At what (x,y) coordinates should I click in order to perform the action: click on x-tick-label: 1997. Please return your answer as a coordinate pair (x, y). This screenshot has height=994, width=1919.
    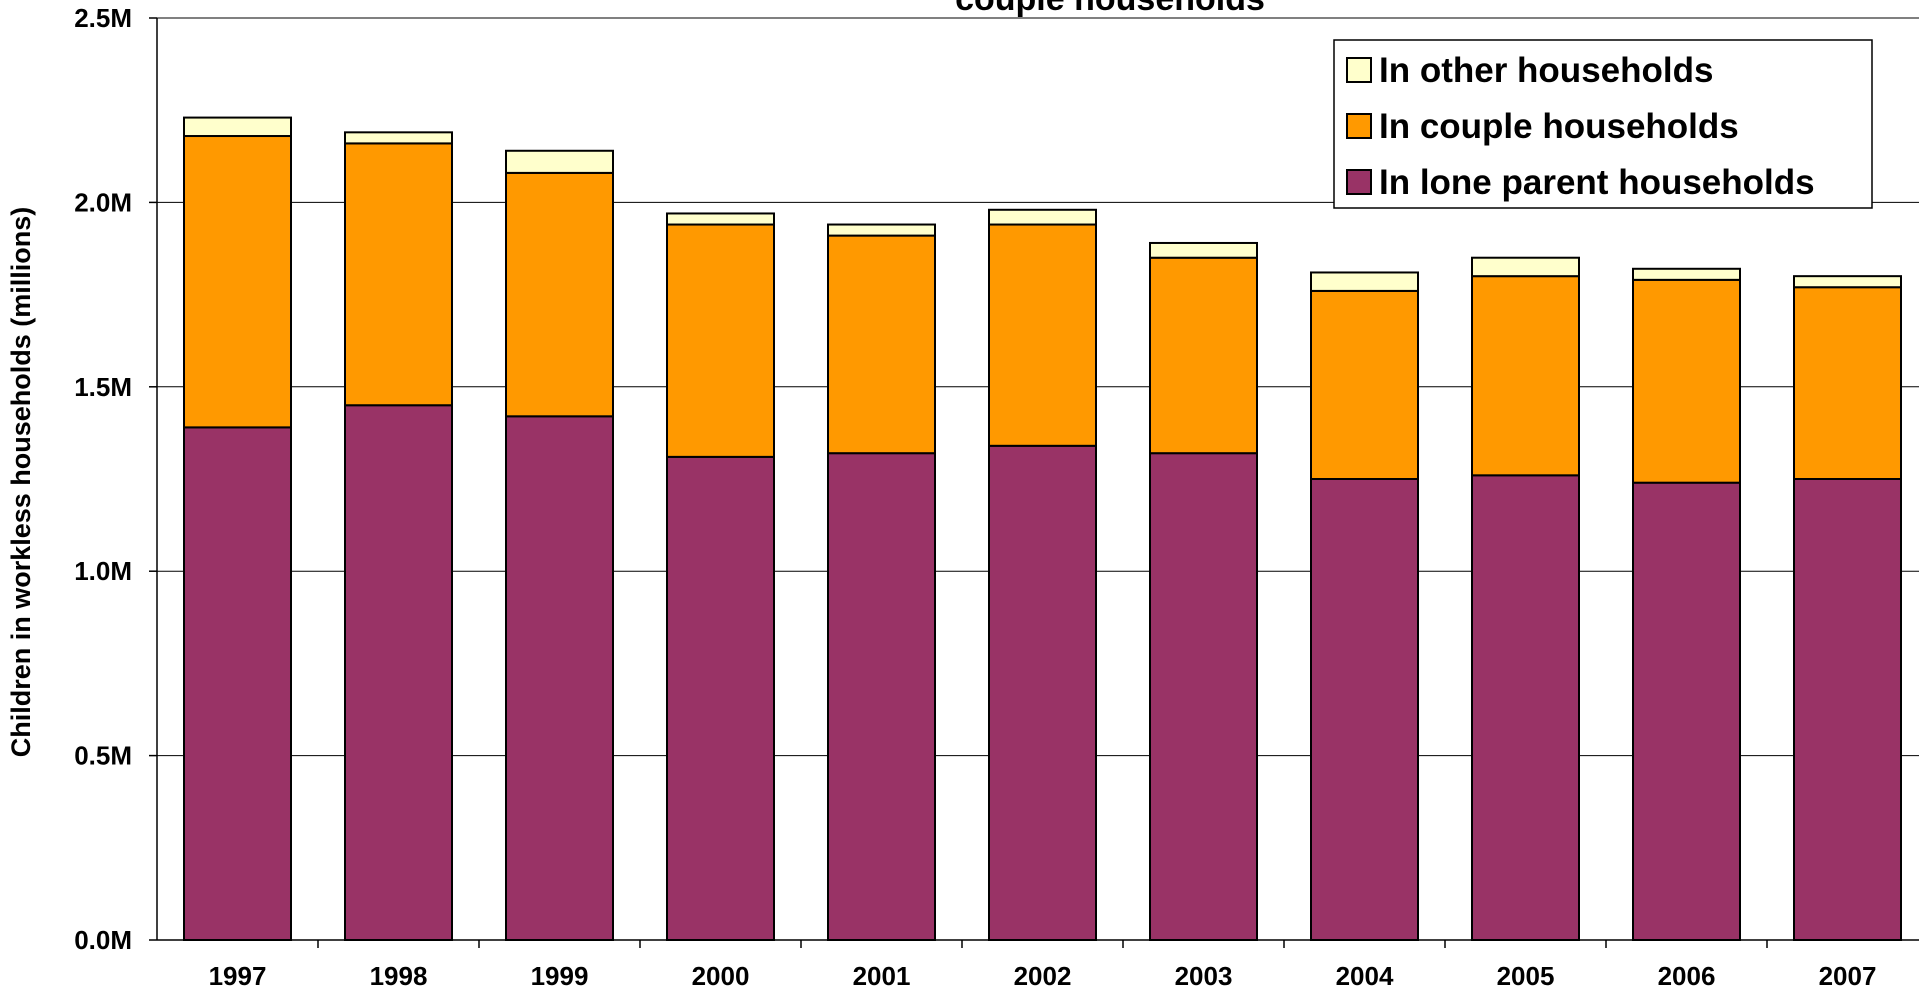
    Looking at the image, I should click on (238, 976).